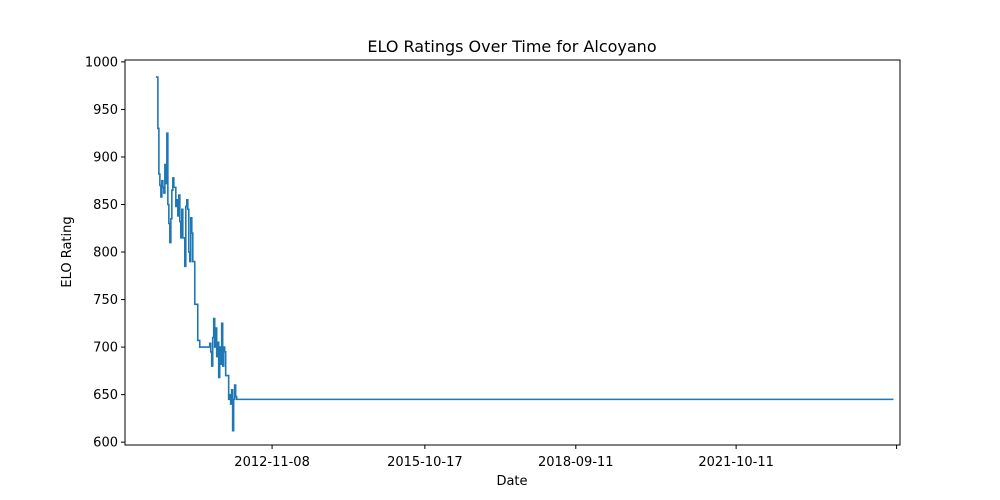 The width and height of the screenshot is (1000, 500). What do you see at coordinates (101, 62) in the screenshot?
I see `y-tick-label: 1000` at bounding box center [101, 62].